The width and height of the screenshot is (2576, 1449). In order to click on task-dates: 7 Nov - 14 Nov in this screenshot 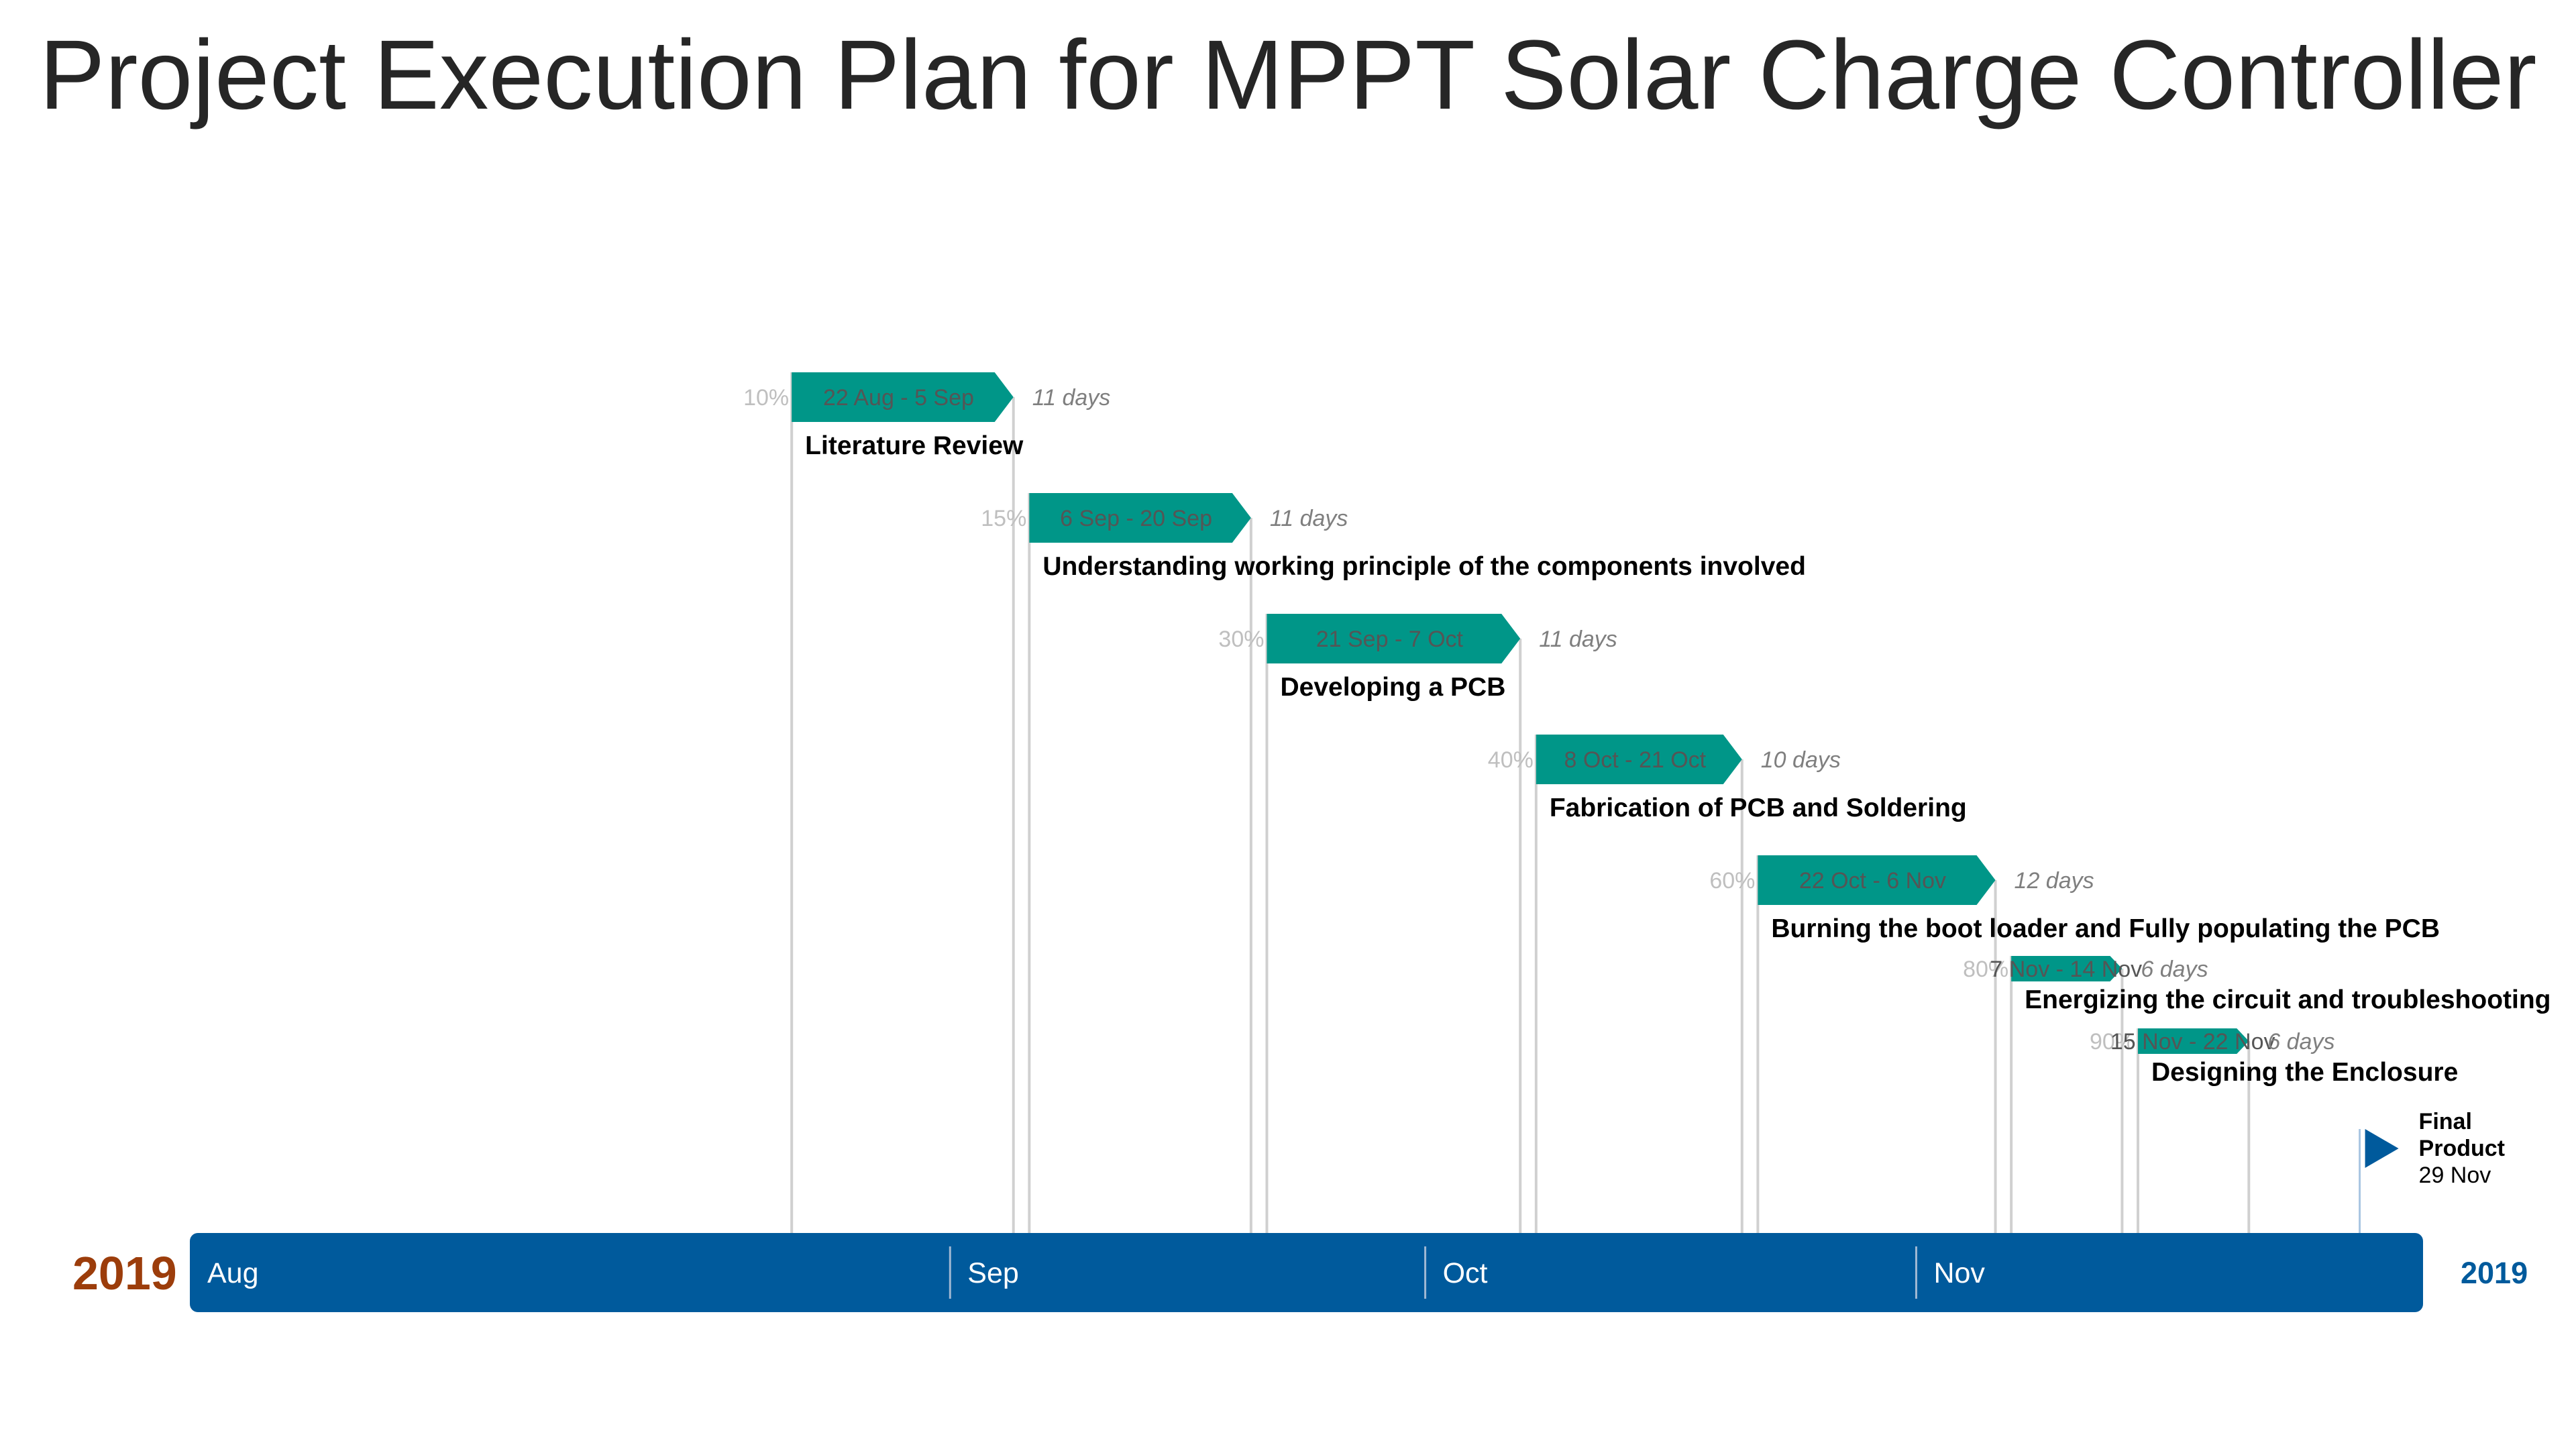, I will do `click(2066, 969)`.